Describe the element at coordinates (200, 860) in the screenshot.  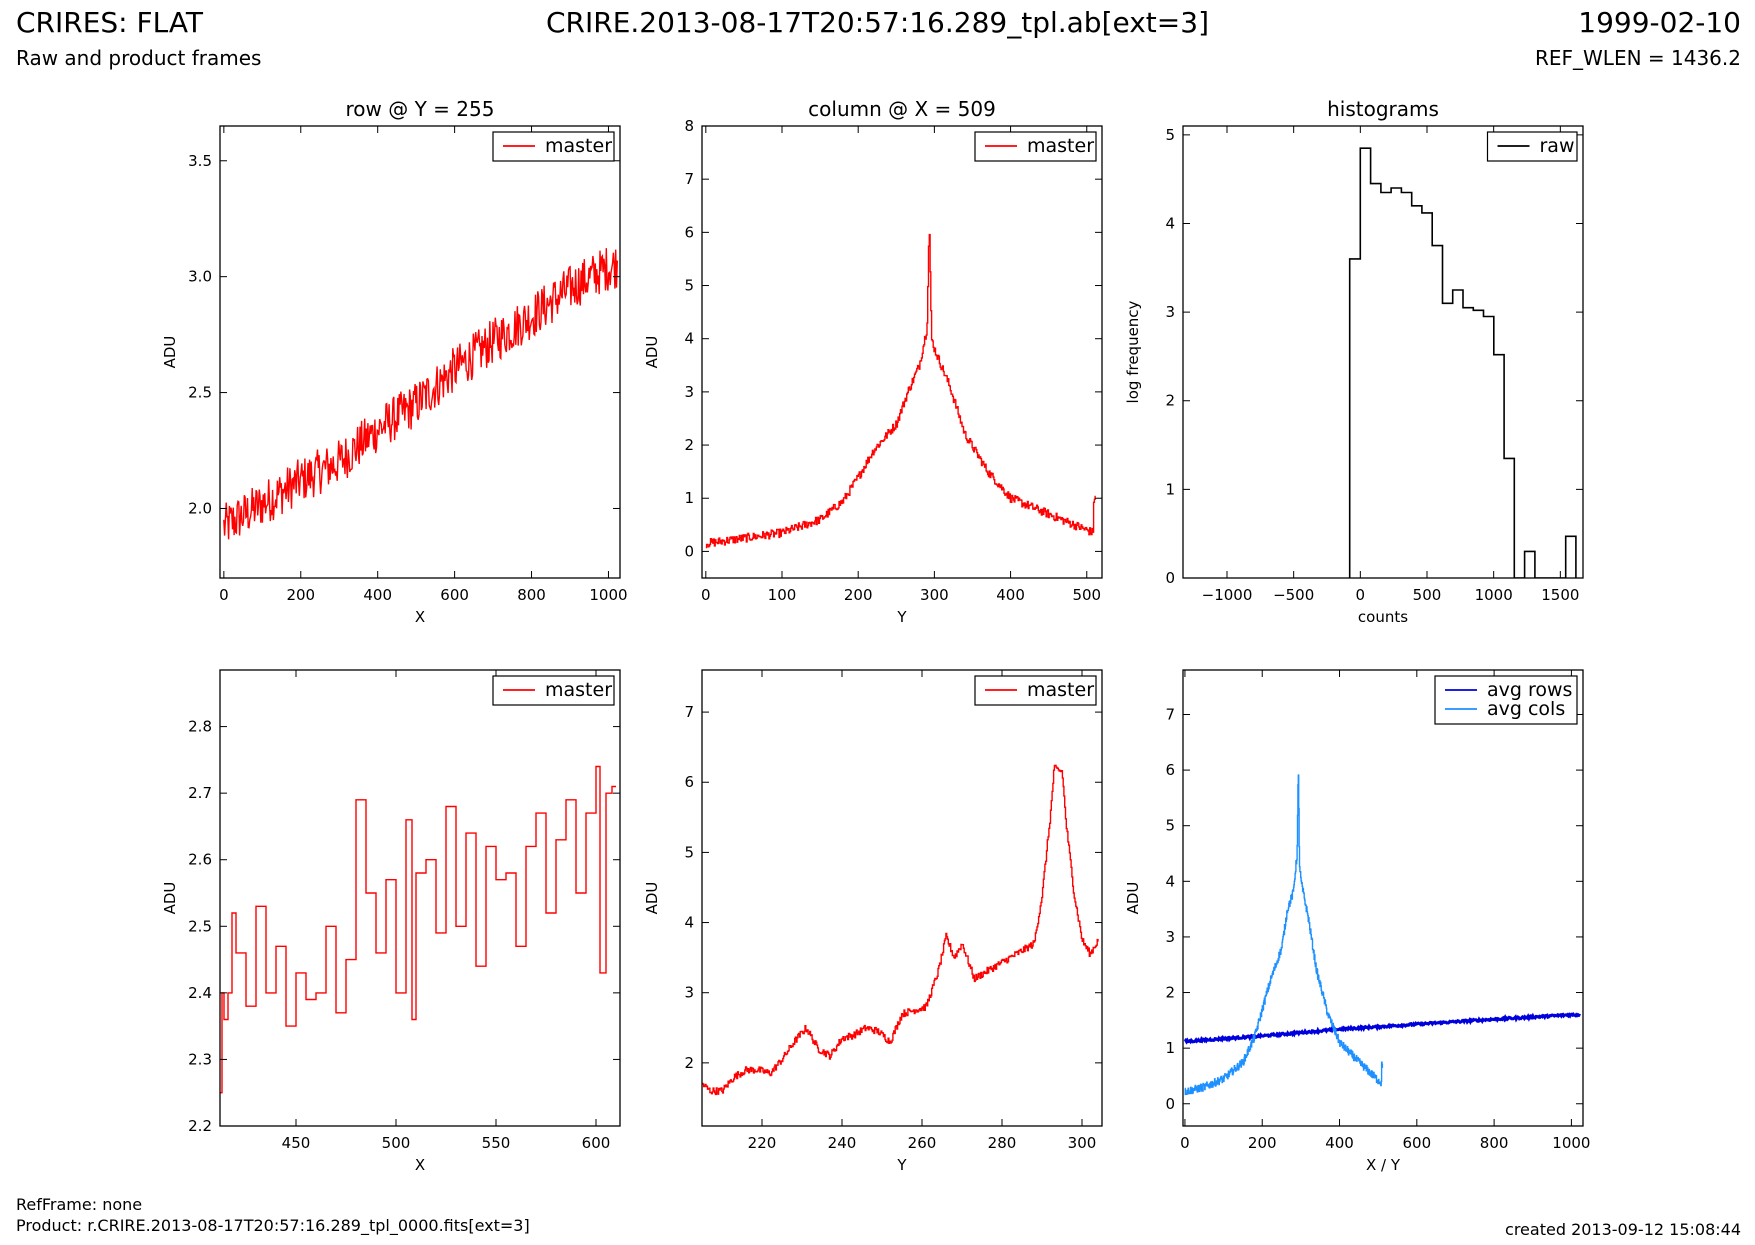
I see `y-tick-label: 2.6` at that location.